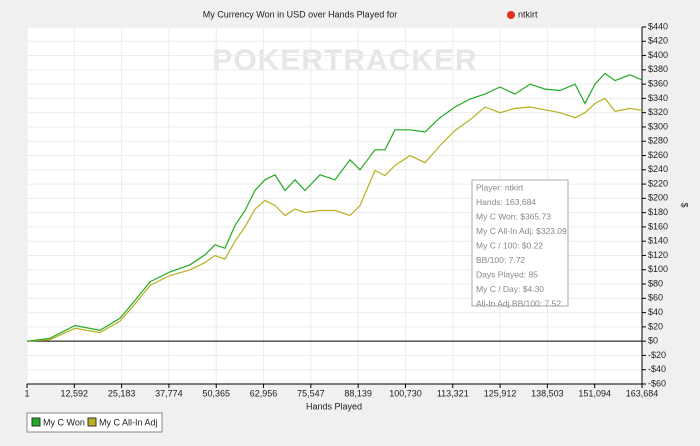 The image size is (700, 446). I want to click on y-tick-label: -$20, so click(657, 355).